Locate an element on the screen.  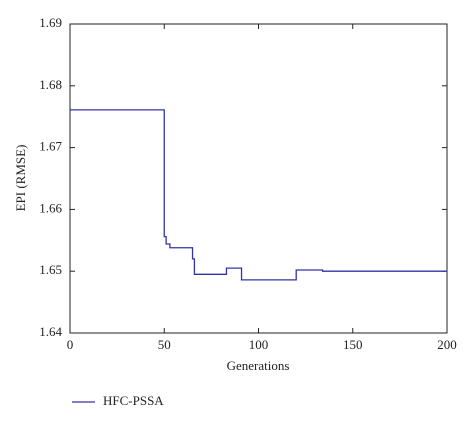
legend-label: HFC-PSSA is located at coordinates (133, 400).